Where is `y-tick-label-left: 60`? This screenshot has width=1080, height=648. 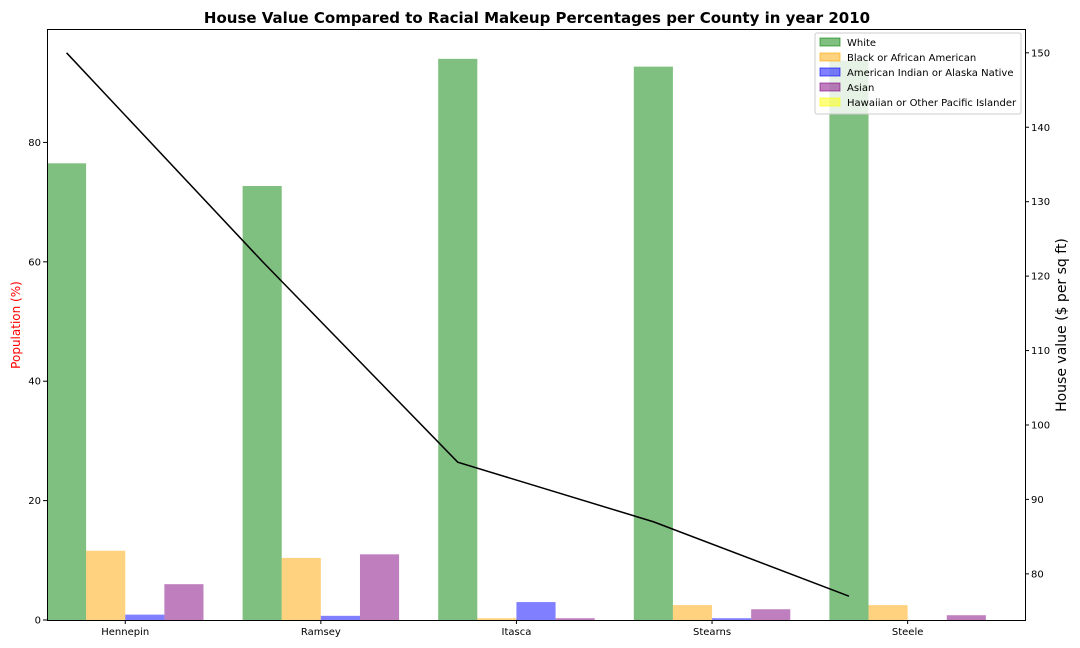
y-tick-label-left: 60 is located at coordinates (34, 262).